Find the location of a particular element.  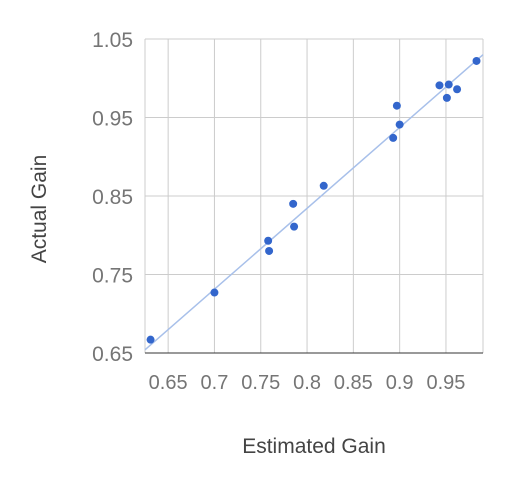

x-tick-label: 0.7 is located at coordinates (215, 383).